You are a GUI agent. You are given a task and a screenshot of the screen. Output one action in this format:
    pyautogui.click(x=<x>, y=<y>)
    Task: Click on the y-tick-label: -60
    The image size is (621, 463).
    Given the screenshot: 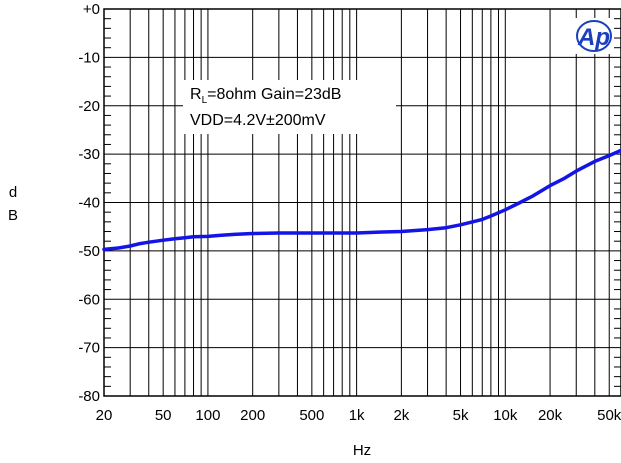 What is the action you would take?
    pyautogui.click(x=89, y=299)
    